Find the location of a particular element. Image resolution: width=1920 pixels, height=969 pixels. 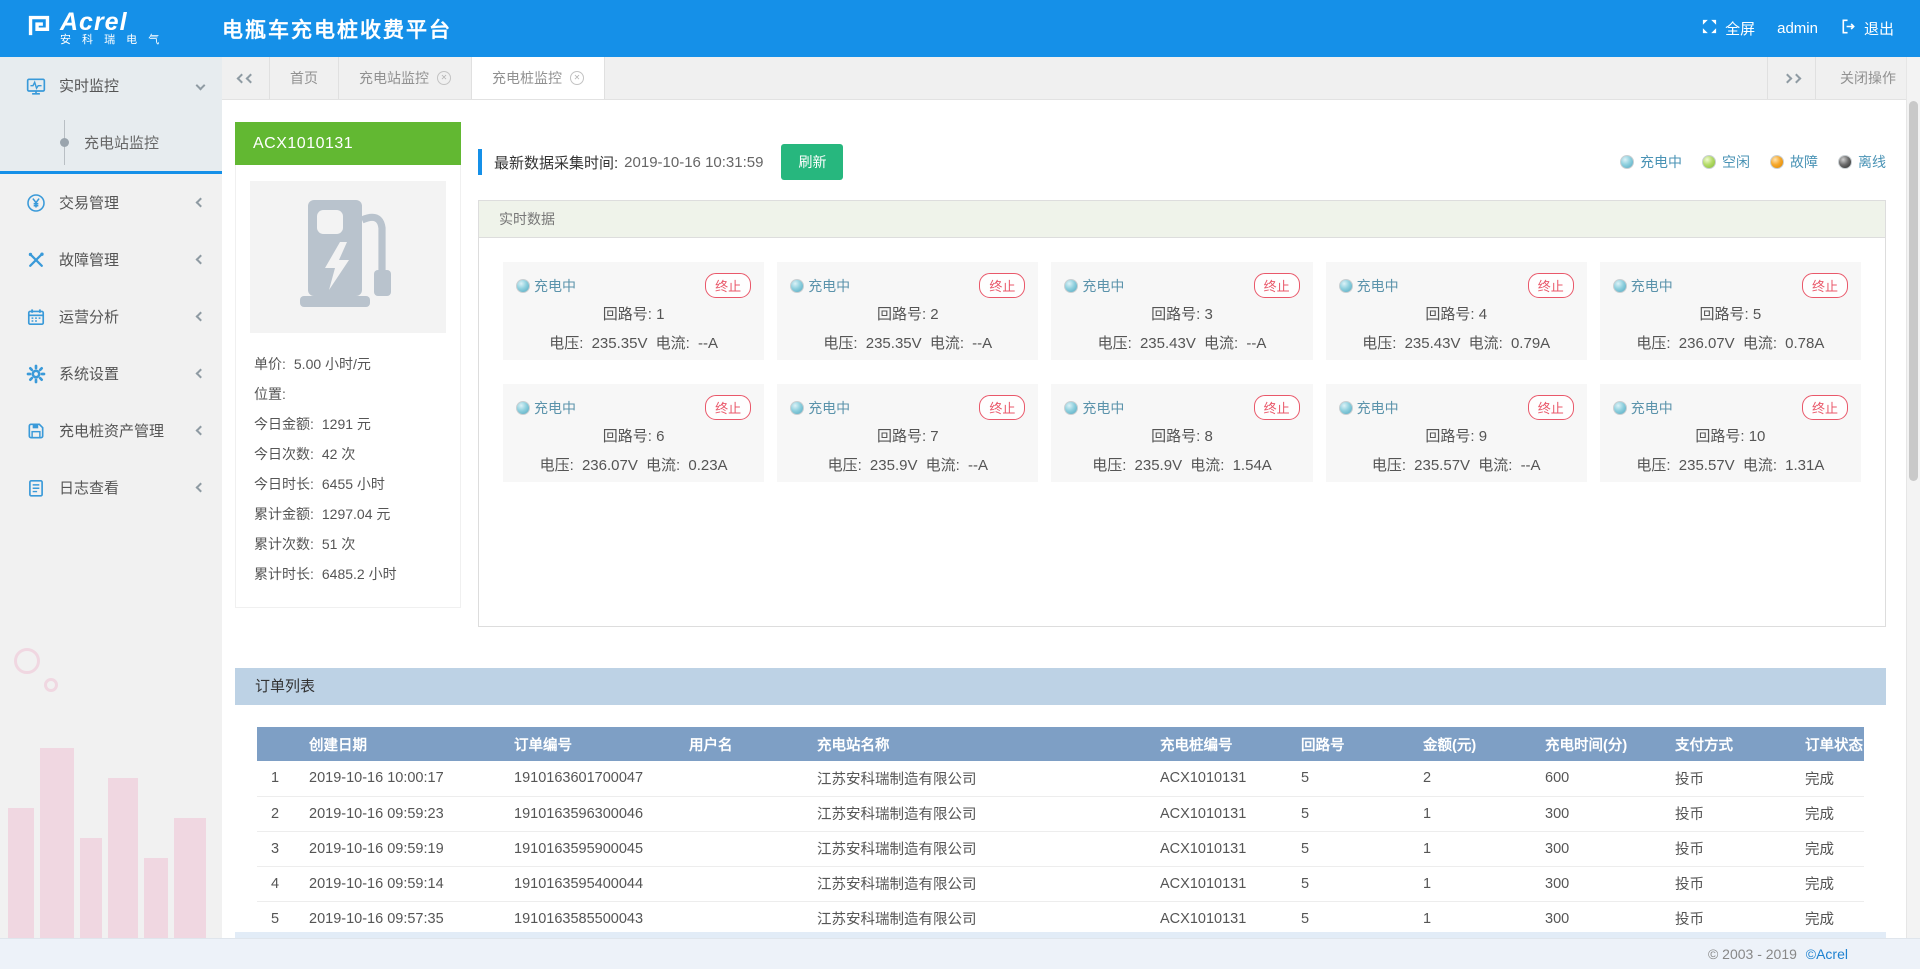

logout-button: 退出 is located at coordinates (1867, 28).